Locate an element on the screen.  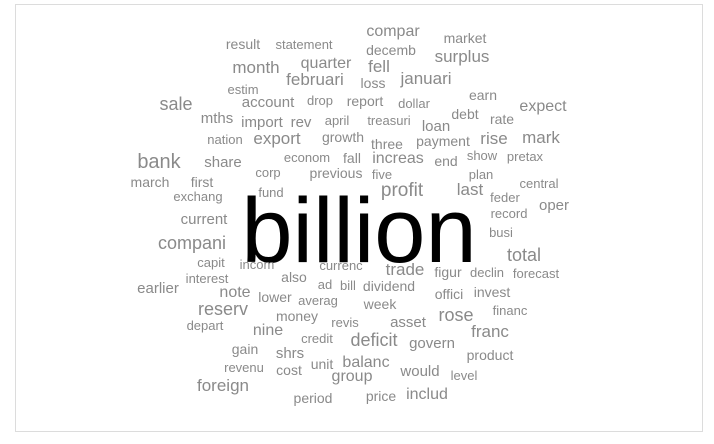
word-deficit: deficit is located at coordinates (374, 340).